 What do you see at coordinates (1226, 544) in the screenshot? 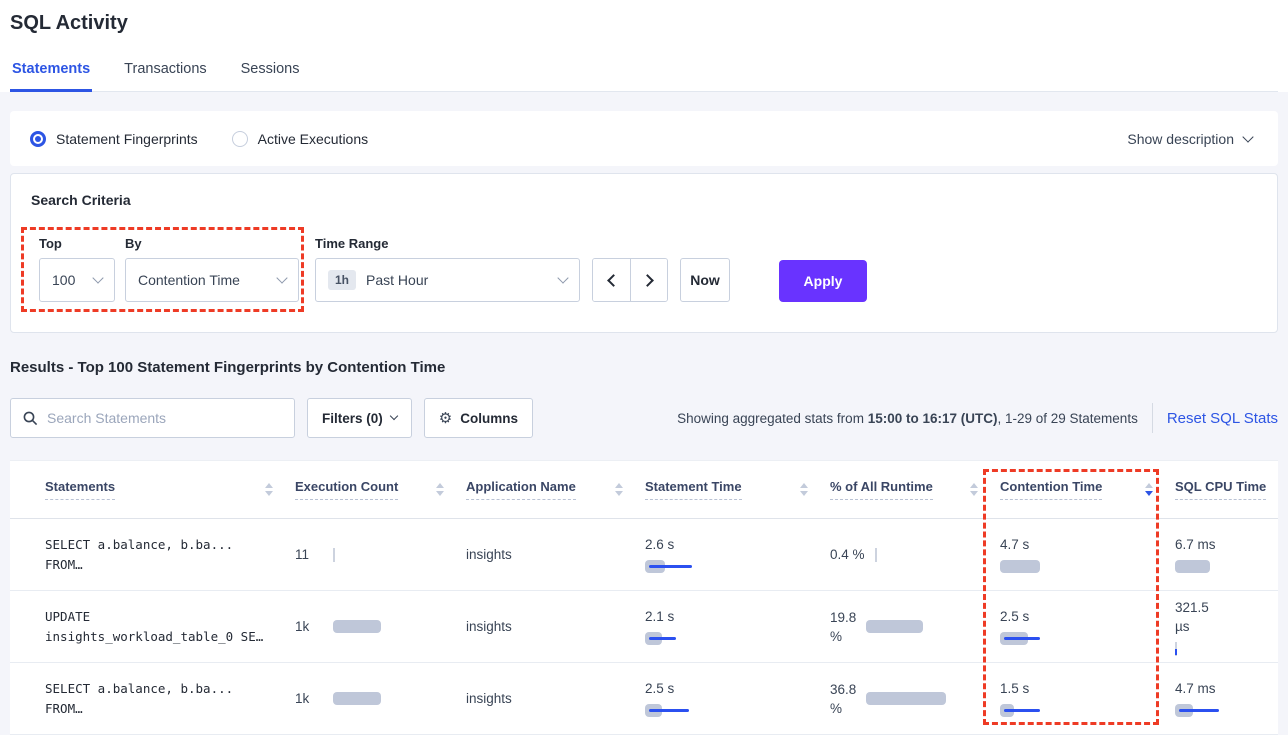
I see `cell-value: 6.7 ms` at bounding box center [1226, 544].